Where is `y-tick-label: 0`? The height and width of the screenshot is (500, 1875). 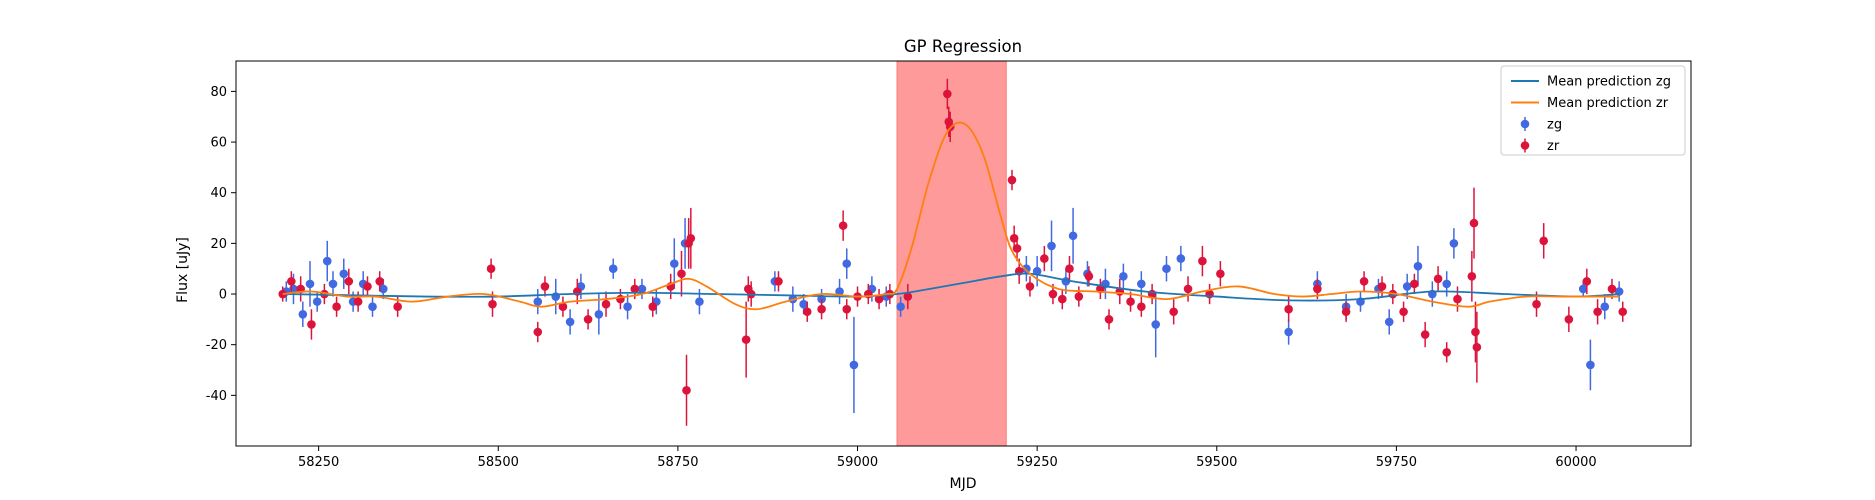
y-tick-label: 0 is located at coordinates (223, 295).